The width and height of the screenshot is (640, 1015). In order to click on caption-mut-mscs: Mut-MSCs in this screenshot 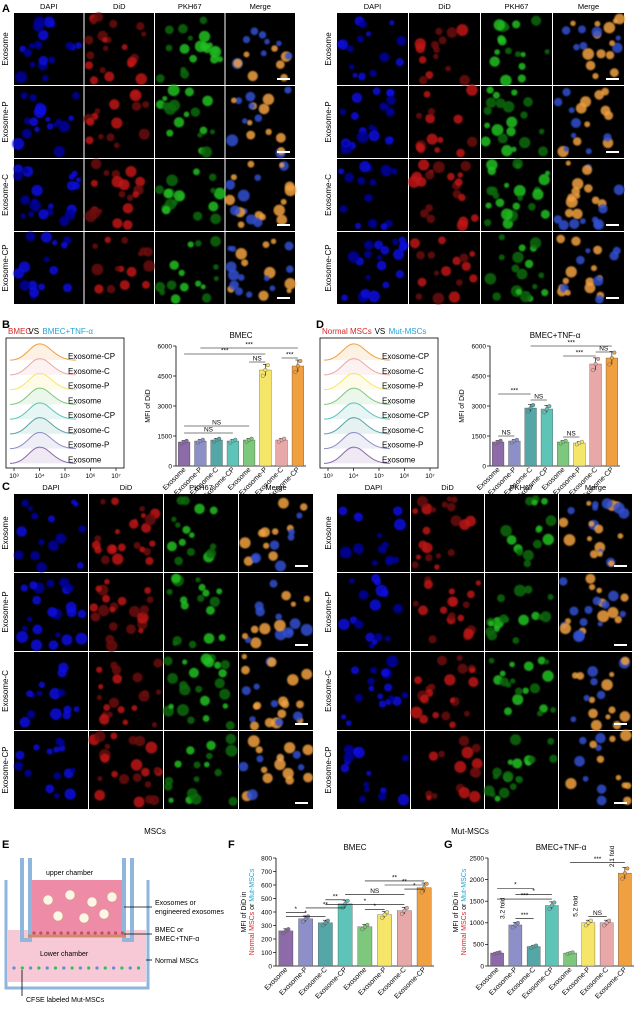, I will do `click(470, 831)`.